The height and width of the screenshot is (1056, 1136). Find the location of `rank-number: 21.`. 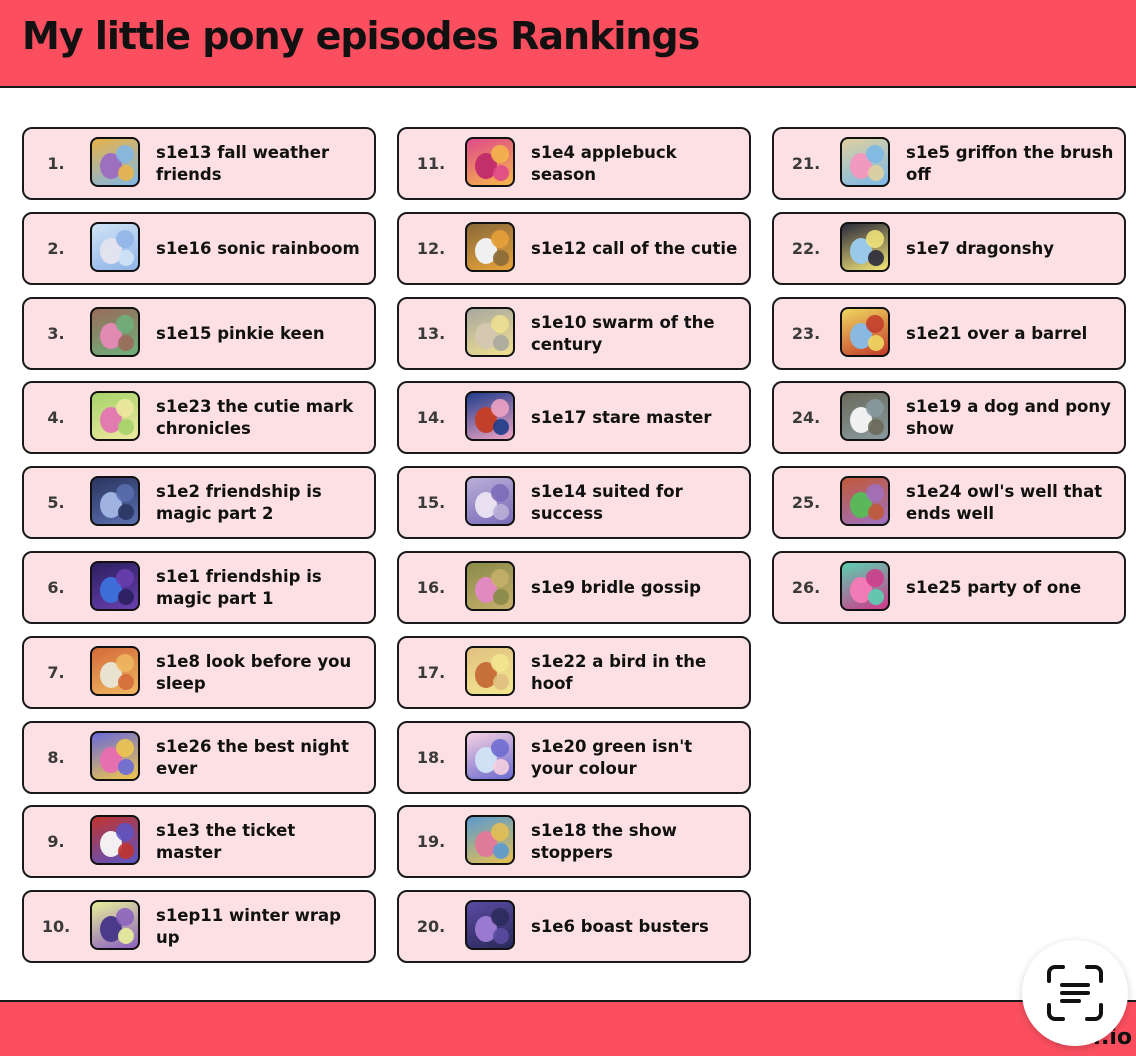

rank-number: 21. is located at coordinates (806, 163).